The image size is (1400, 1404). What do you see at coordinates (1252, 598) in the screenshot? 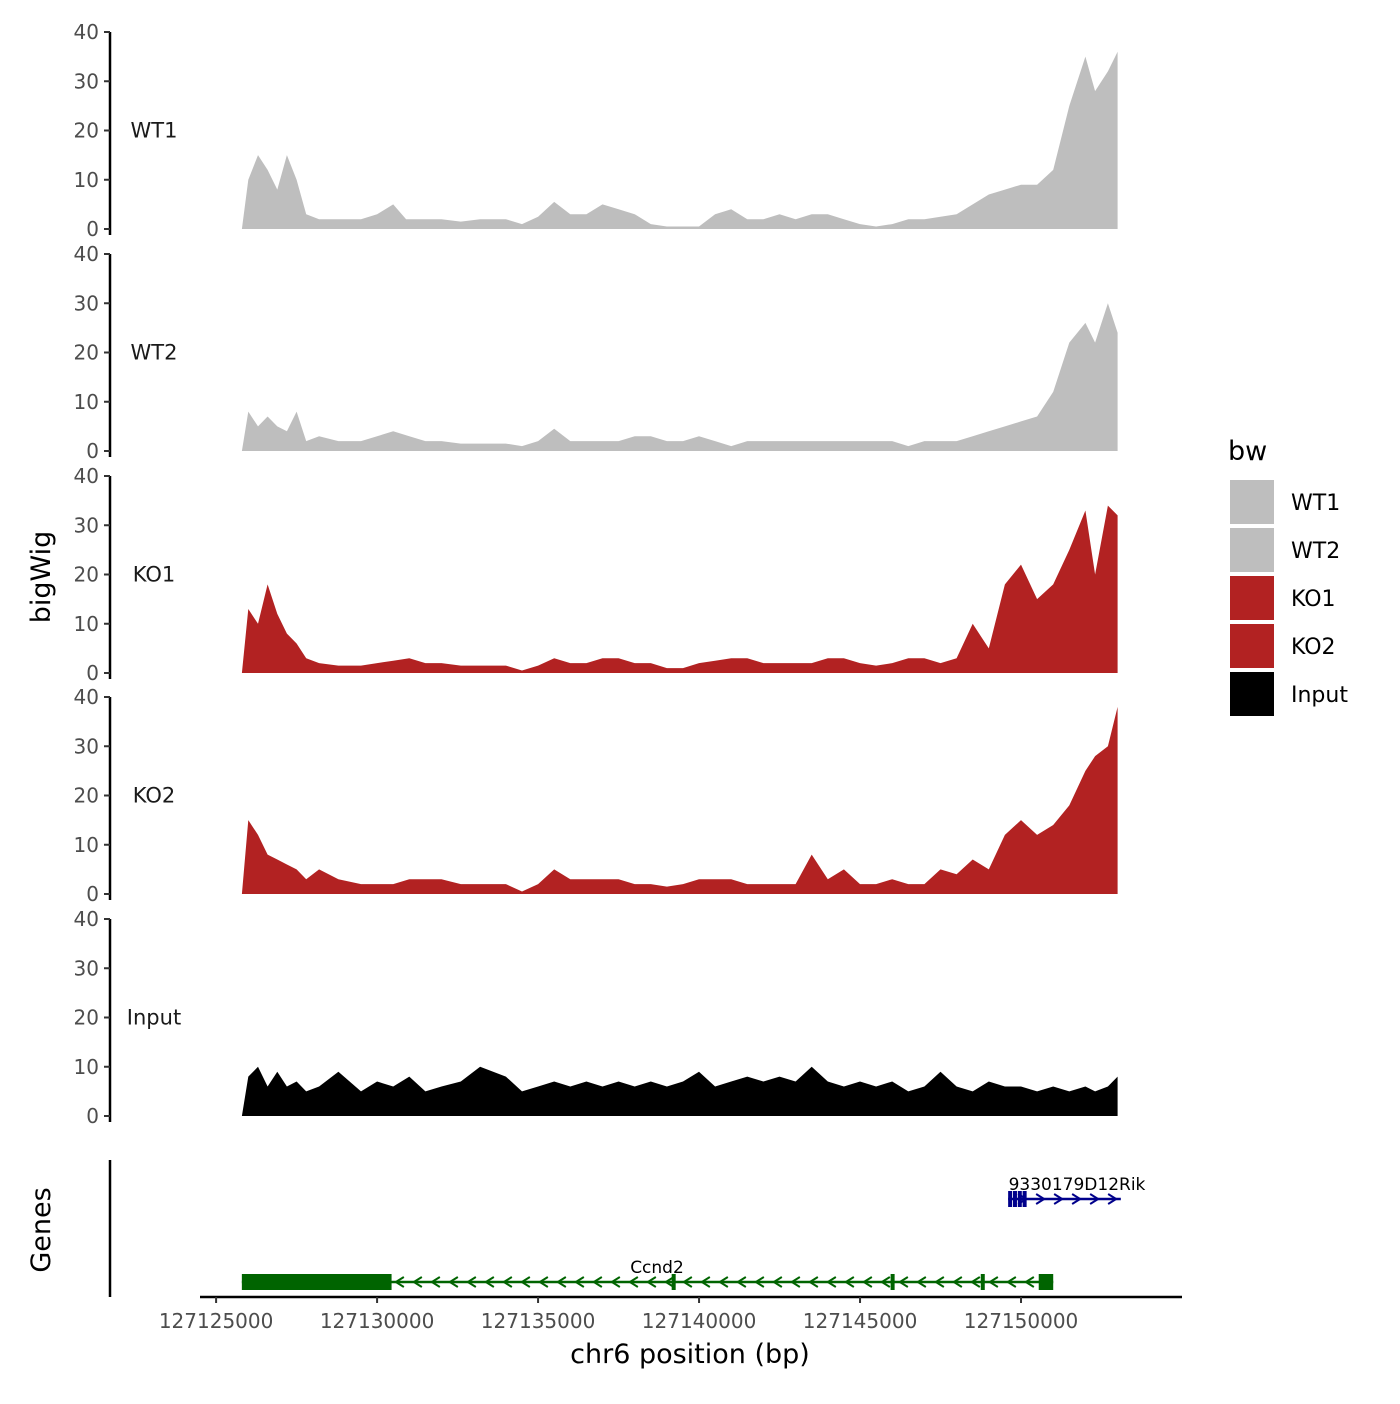
I see `legend-swatch-ko1` at bounding box center [1252, 598].